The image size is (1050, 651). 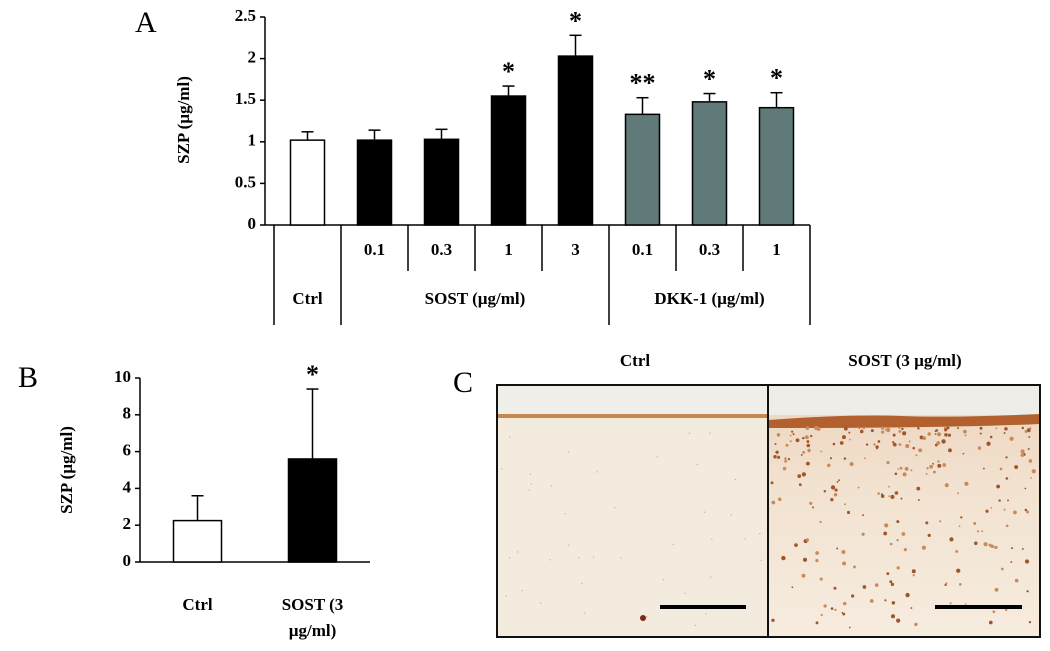 I want to click on bar, so click(x=575, y=140).